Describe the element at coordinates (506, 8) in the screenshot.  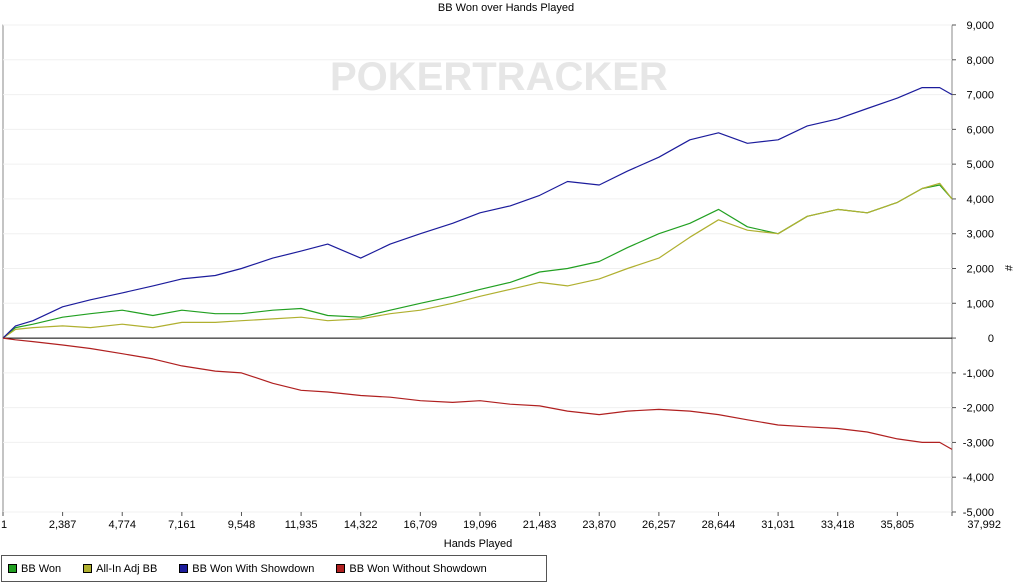
I see `chart-title: BB Won over Hands Played` at that location.